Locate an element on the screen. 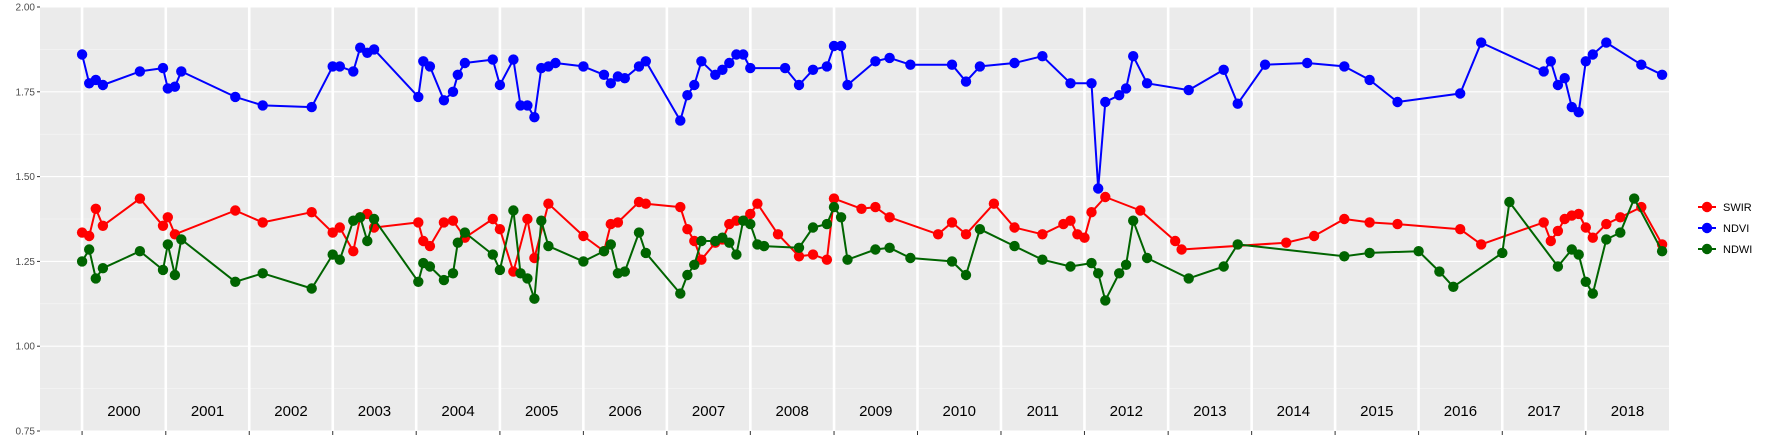 The image size is (1773, 447). year-label: 2003 is located at coordinates (374, 411).